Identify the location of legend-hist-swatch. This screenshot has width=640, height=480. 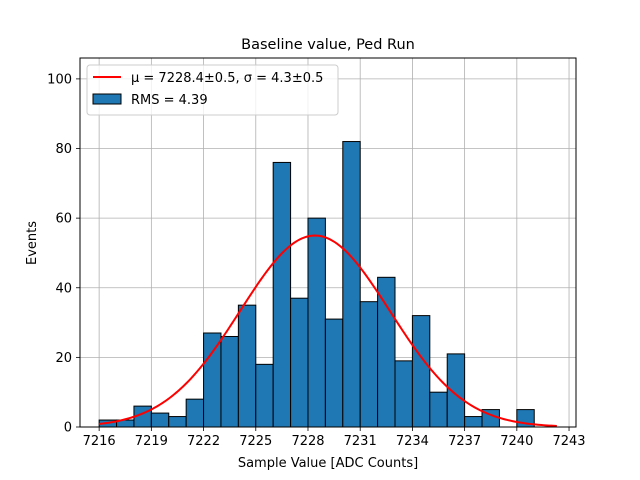
(107, 99).